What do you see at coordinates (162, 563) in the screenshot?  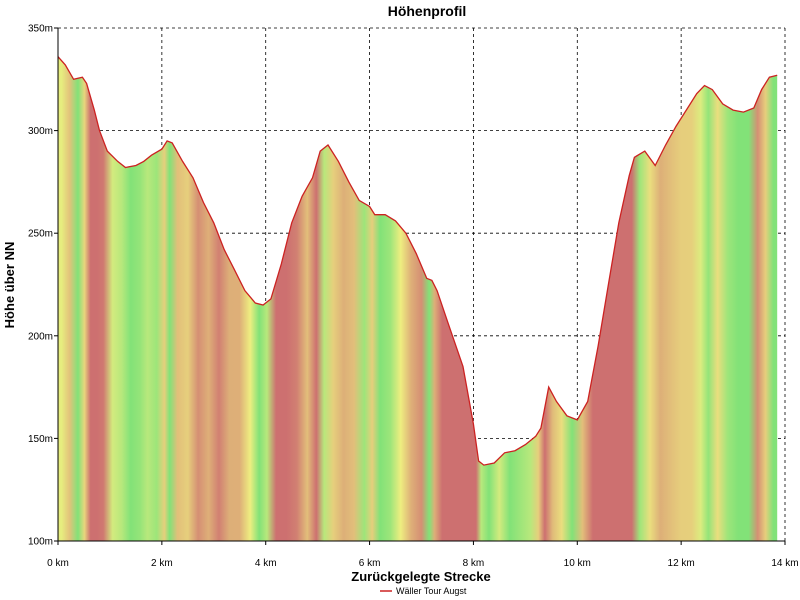 I see `x-tick-label: 2 km` at bounding box center [162, 563].